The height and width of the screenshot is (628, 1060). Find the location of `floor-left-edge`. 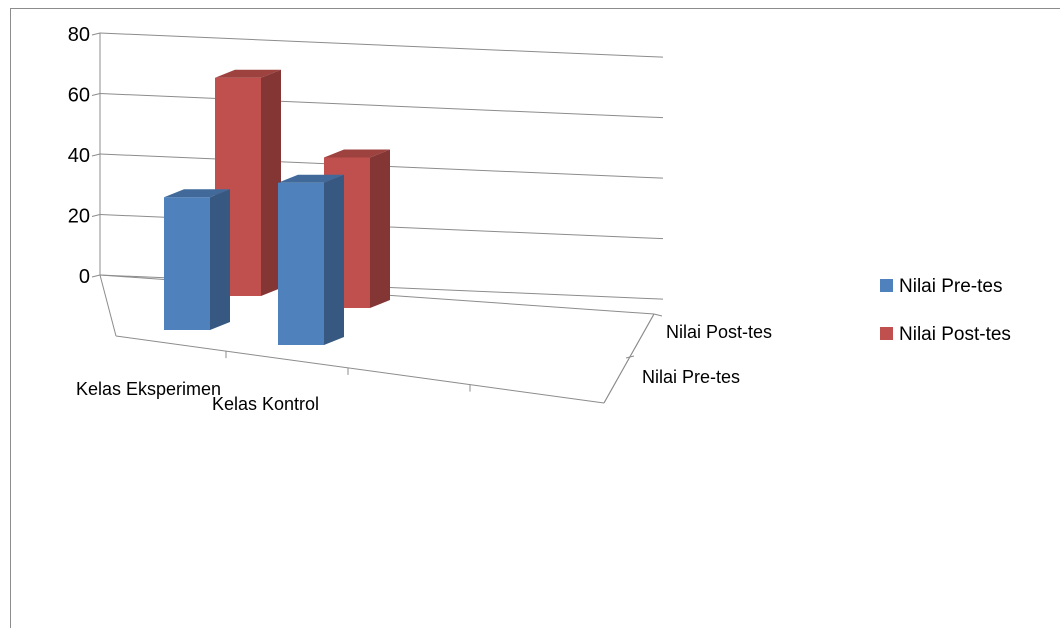

floor-left-edge is located at coordinates (108, 305).